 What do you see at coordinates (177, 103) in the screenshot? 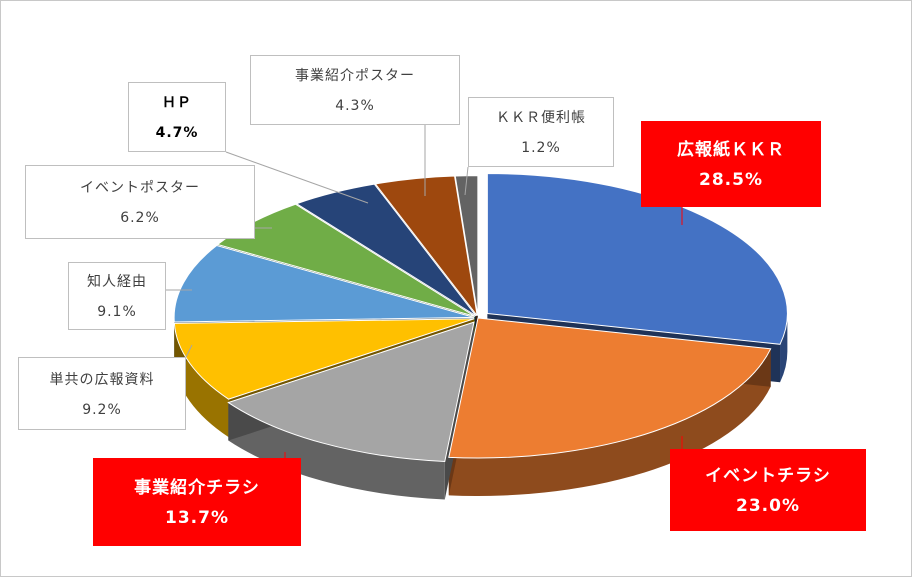
I see `data-label-category: ＨＰ` at bounding box center [177, 103].